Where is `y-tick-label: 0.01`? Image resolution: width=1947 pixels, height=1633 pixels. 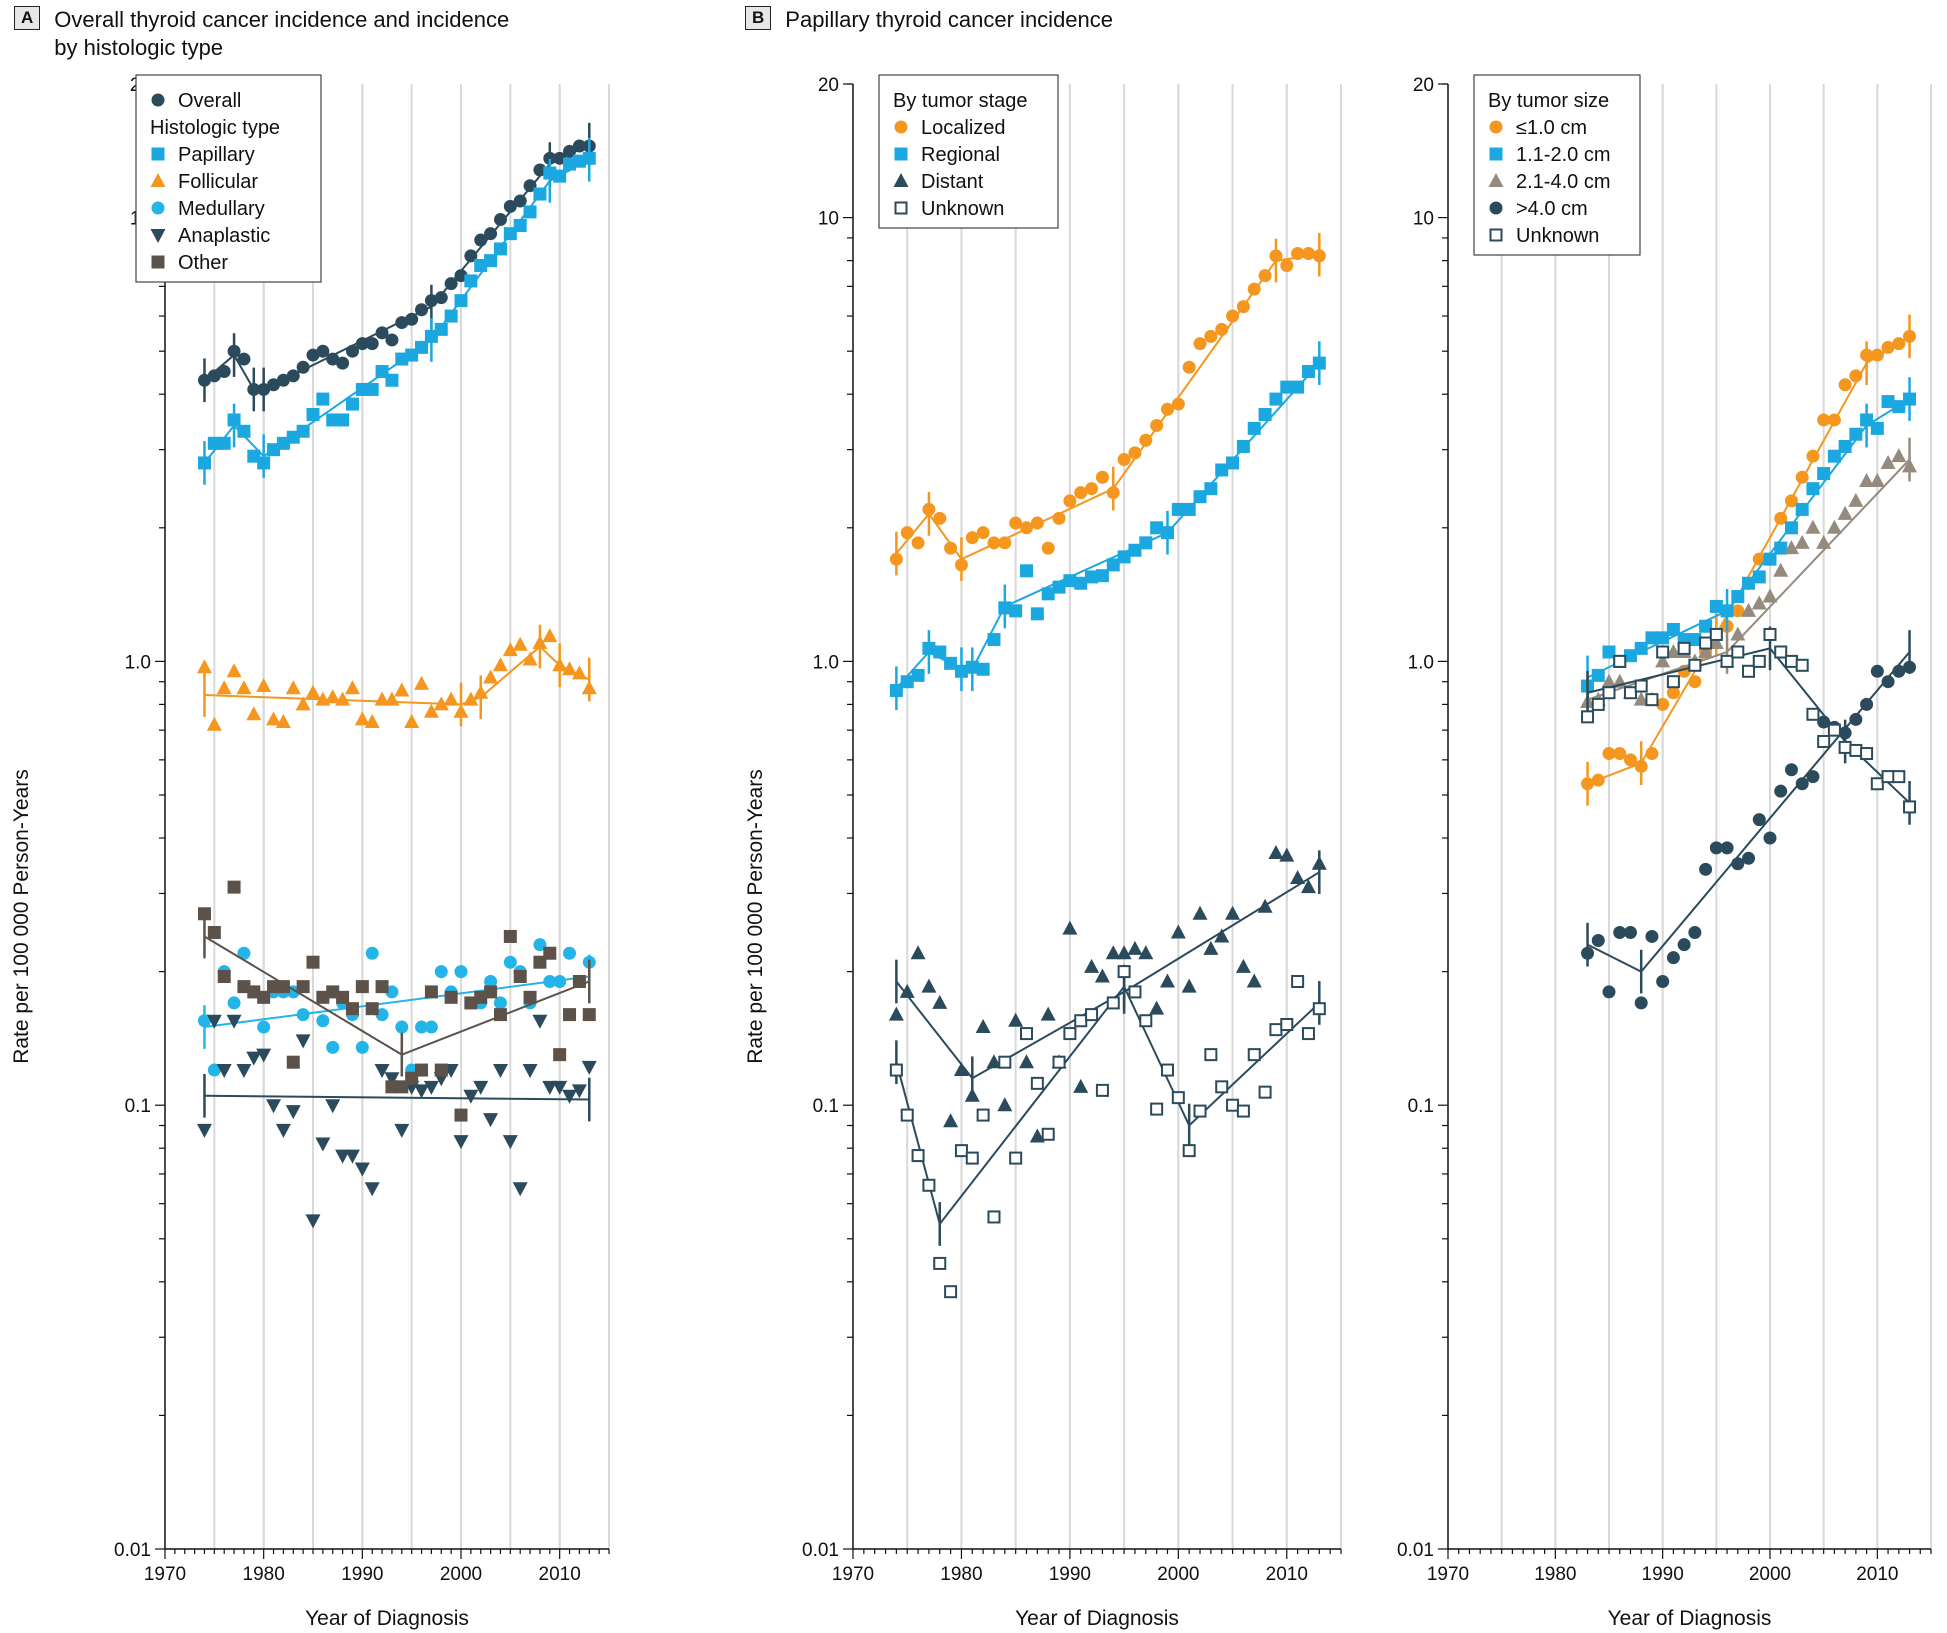 y-tick-label: 0.01 is located at coordinates (1415, 1550).